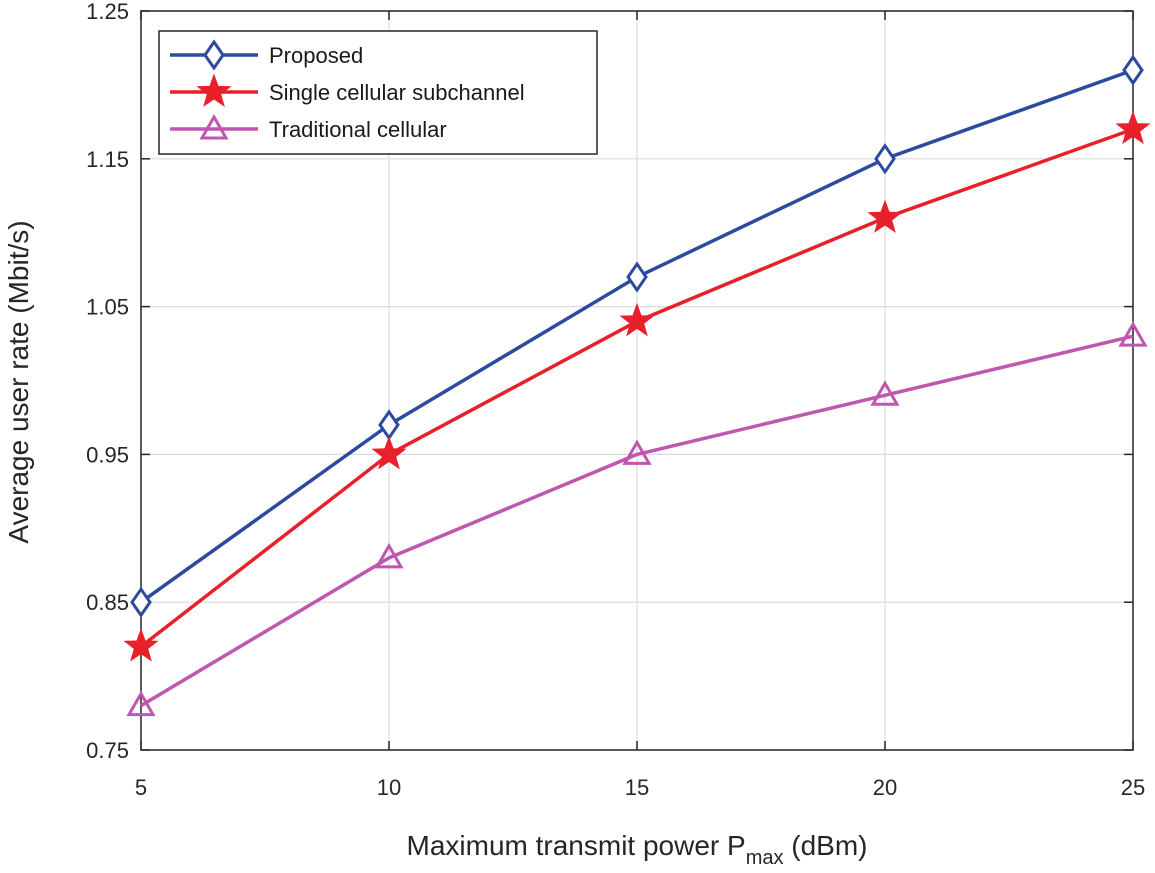  I want to click on legend-label: Single cellular subchannel, so click(397, 92).